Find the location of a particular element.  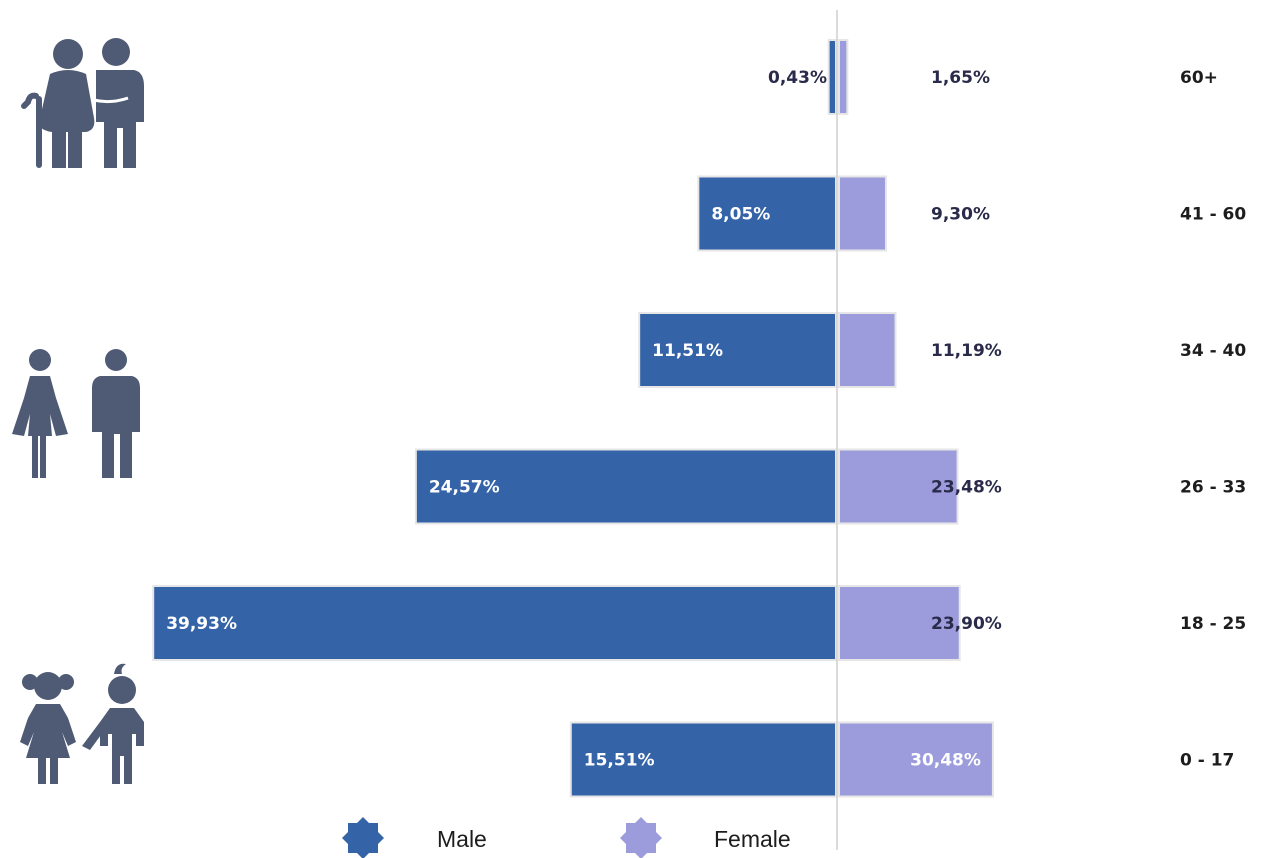

legend-label-male: Male is located at coordinates (462, 839).